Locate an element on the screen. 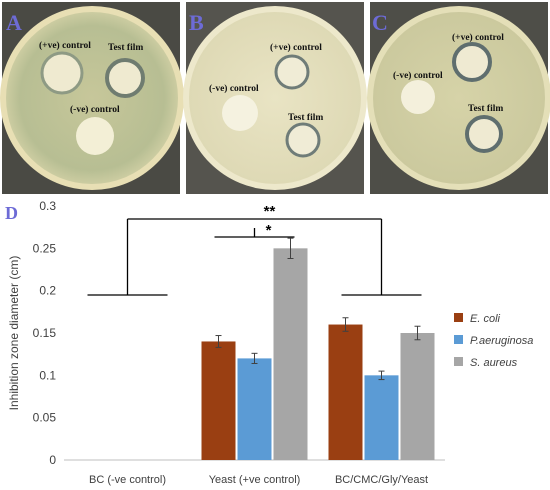 The image size is (550, 490). legend: E. coli P.aeruginosa S. aureus is located at coordinates (493, 341).